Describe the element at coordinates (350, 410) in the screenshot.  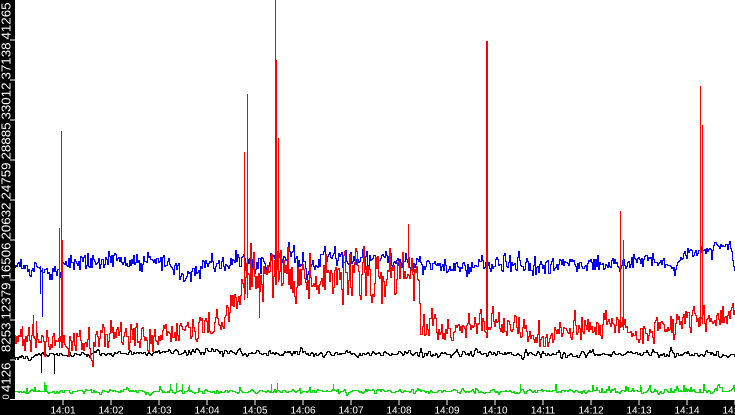
I see `svg-text: 14:07` at that location.